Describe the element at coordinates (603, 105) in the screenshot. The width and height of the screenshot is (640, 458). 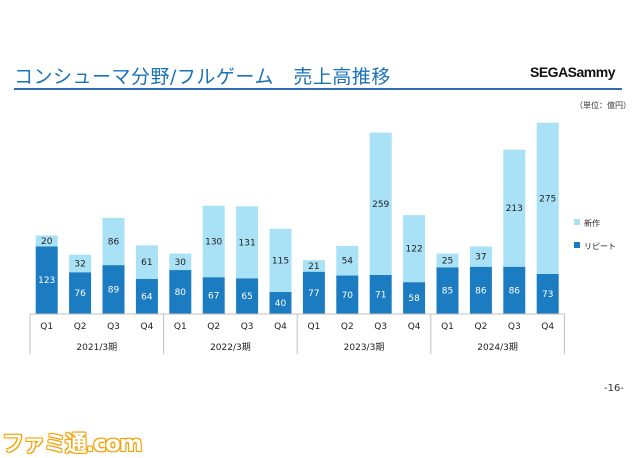
I see `unit-note: （単位：億円）` at that location.